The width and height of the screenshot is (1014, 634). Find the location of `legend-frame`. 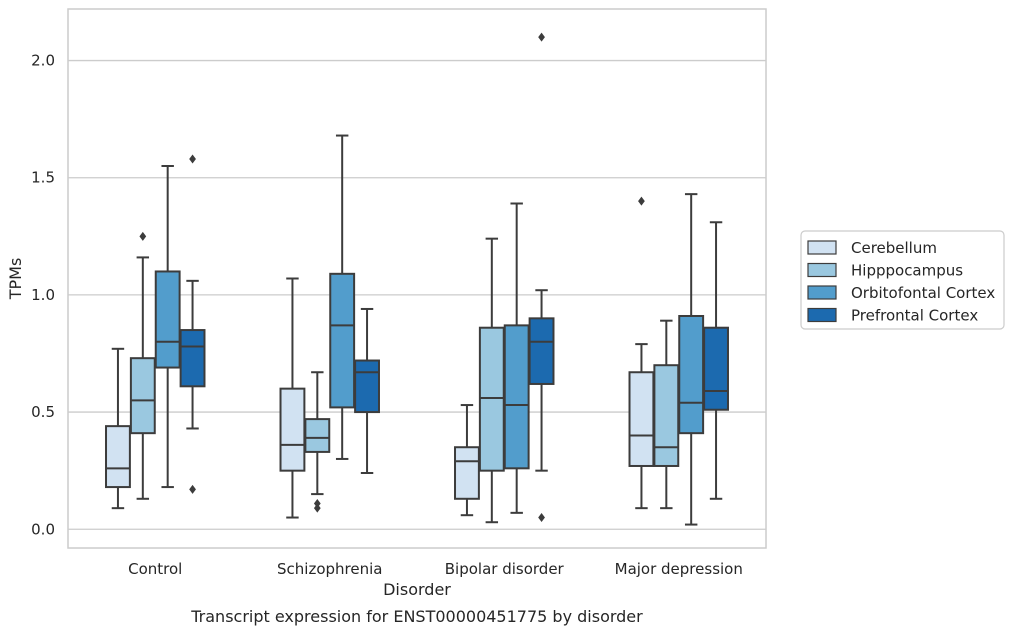

legend-frame is located at coordinates (902, 280).